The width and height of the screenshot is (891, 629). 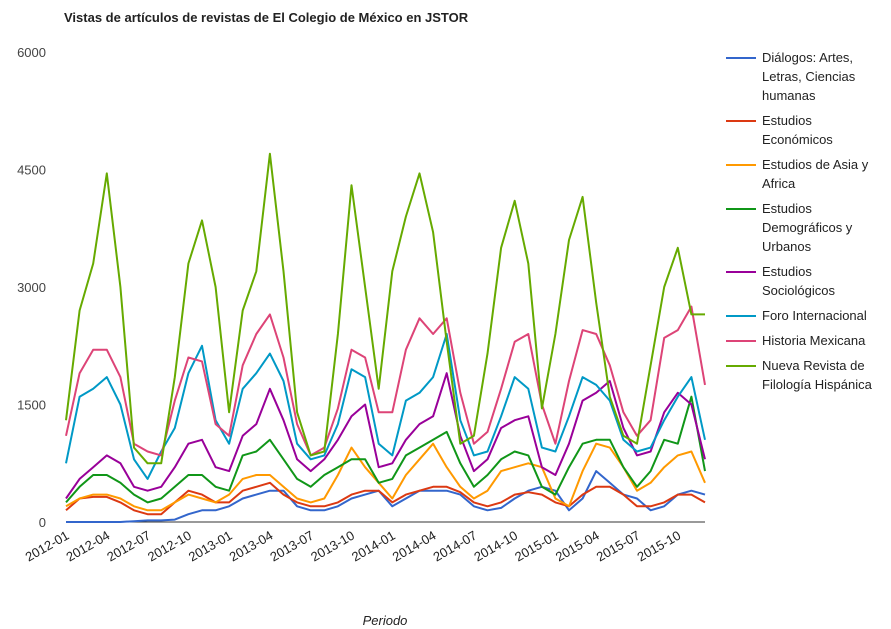 What do you see at coordinates (414, 546) in the screenshot?
I see `x-tick-label: 2014-04` at bounding box center [414, 546].